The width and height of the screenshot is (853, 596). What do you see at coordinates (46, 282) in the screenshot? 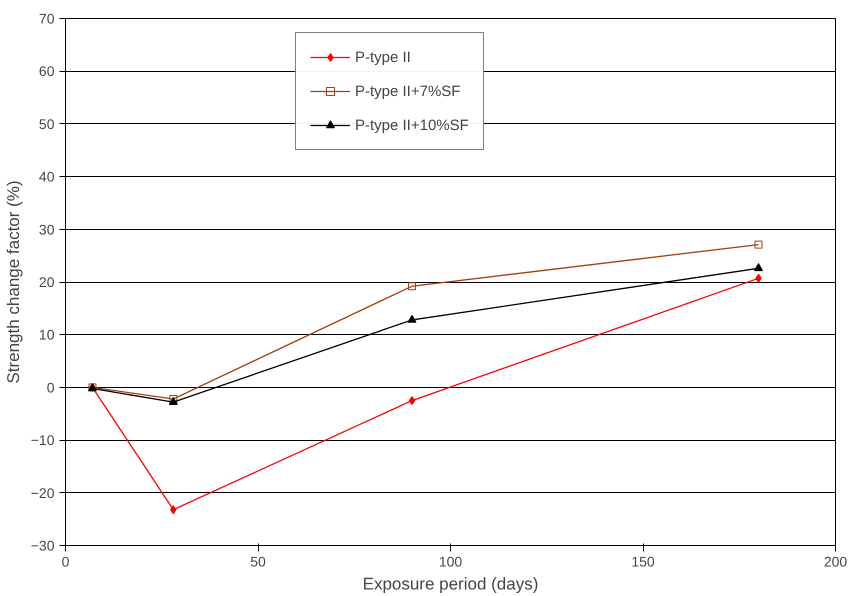
I see `y-tick-label: 20` at bounding box center [46, 282].